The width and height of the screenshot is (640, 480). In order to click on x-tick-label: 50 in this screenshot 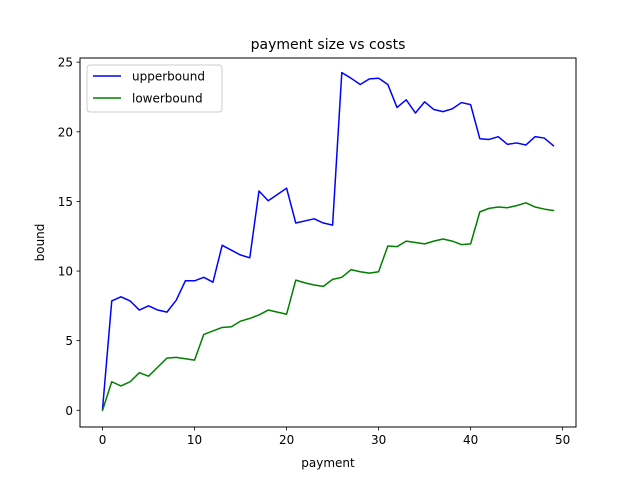, I will do `click(562, 440)`.